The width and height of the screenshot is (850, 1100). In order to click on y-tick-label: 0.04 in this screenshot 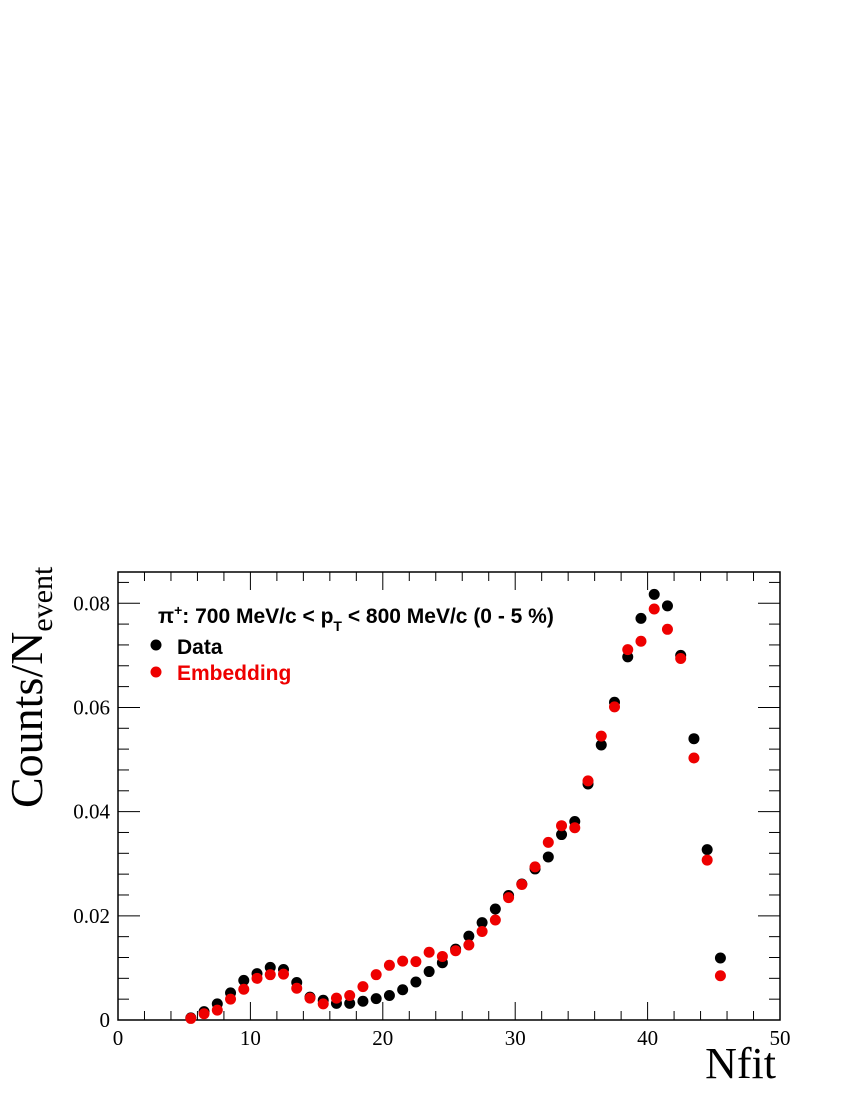, I will do `click(91, 812)`.